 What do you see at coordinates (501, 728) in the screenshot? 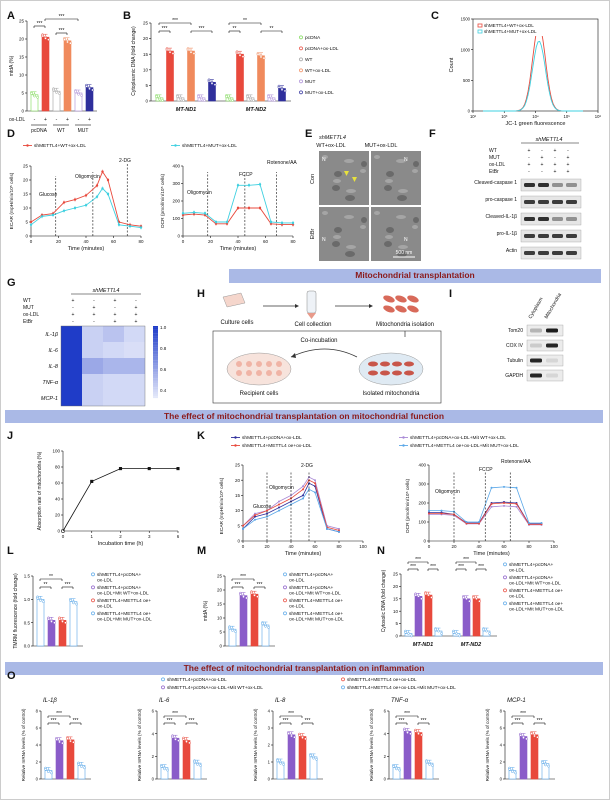
I see `panel-o-4-ytick-label: 6` at bounding box center [501, 728].